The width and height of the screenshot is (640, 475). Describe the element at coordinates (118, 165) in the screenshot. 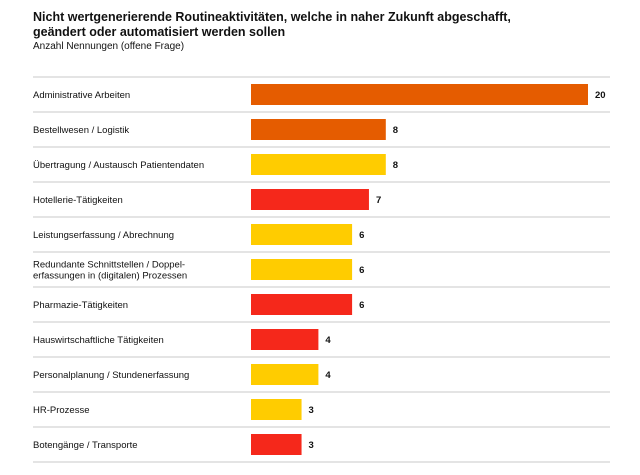

I see `category-label: Übertragung / Austausch Patientendaten` at that location.